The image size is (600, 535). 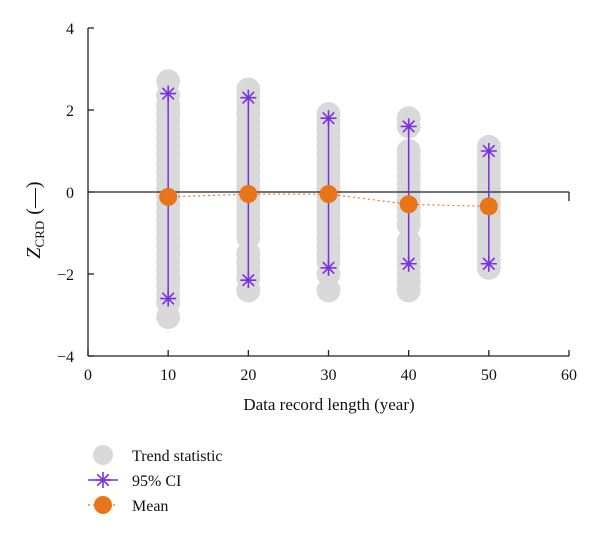 What do you see at coordinates (103, 505) in the screenshot?
I see `legend-mean-marker` at bounding box center [103, 505].